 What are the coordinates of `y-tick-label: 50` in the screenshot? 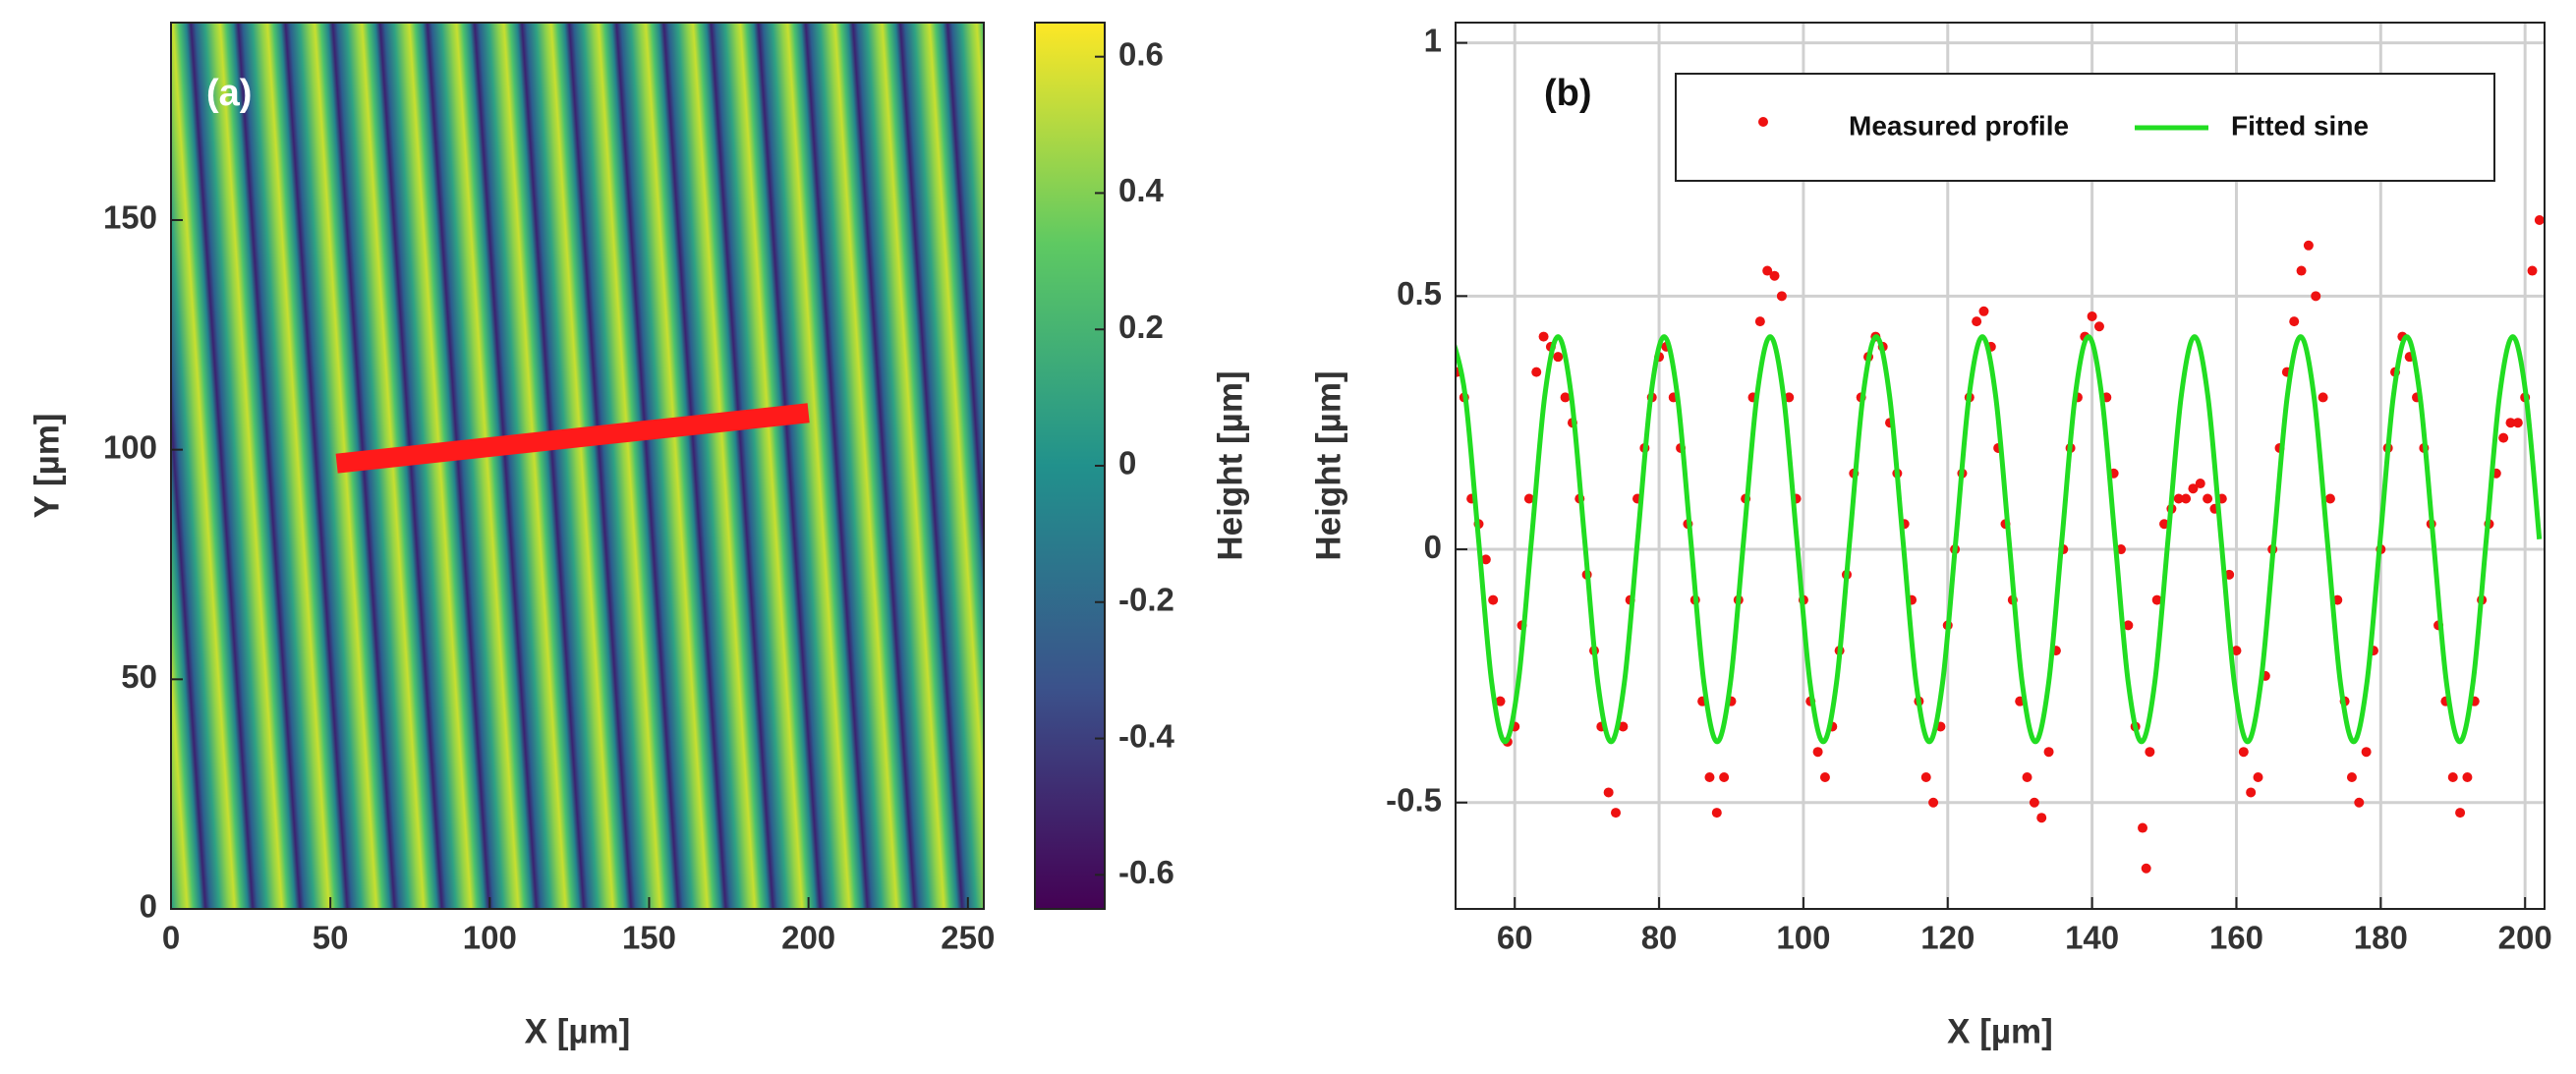 It's located at (139, 676).